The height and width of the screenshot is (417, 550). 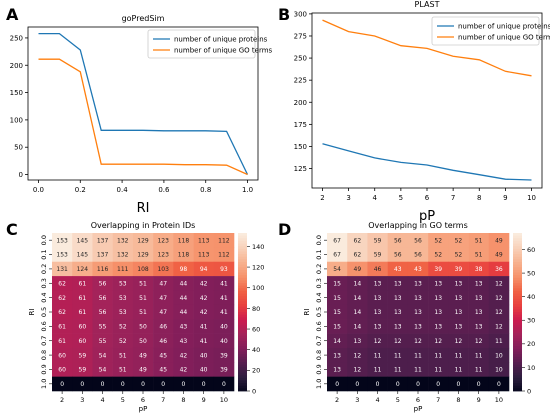 What do you see at coordinates (143, 409) in the screenshot?
I see `x-axis-label: pP` at bounding box center [143, 409].